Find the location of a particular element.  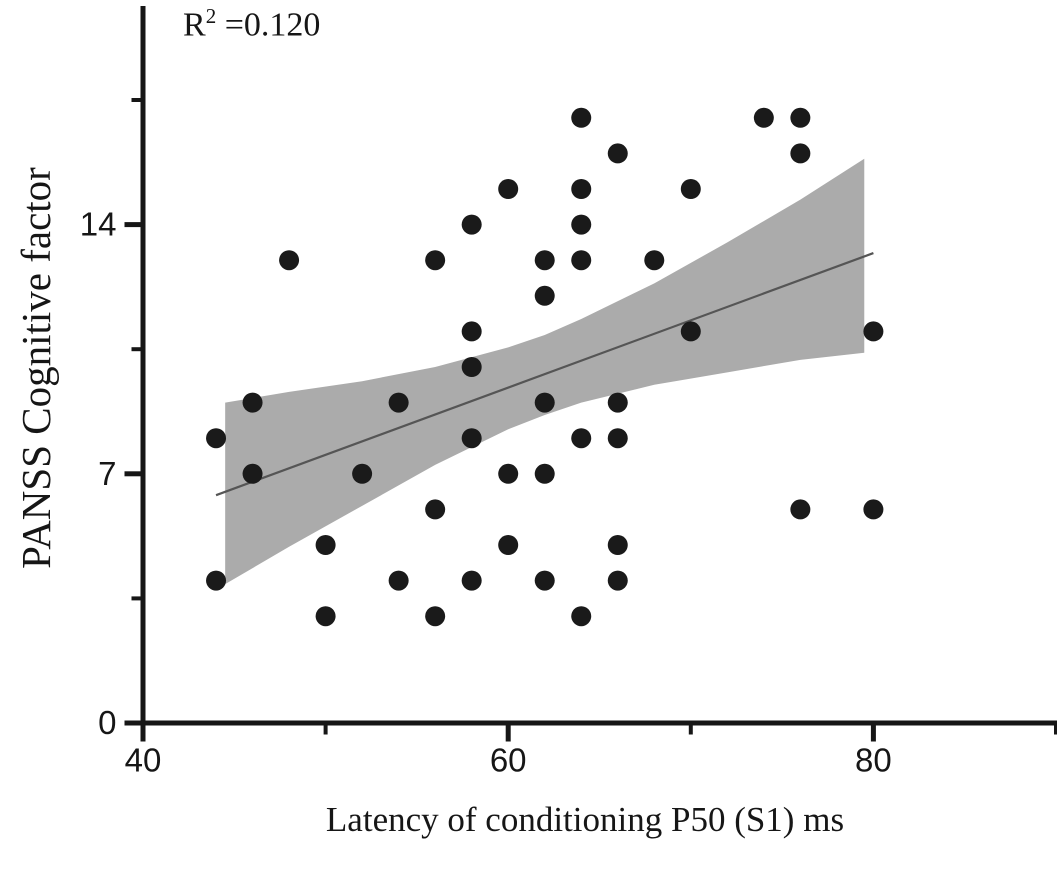

r2-sup: 2 is located at coordinates (211, 16).